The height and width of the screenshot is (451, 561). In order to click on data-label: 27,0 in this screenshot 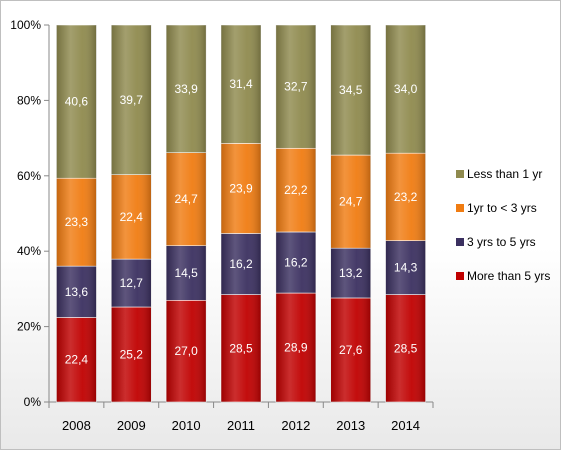, I will do `click(186, 351)`.